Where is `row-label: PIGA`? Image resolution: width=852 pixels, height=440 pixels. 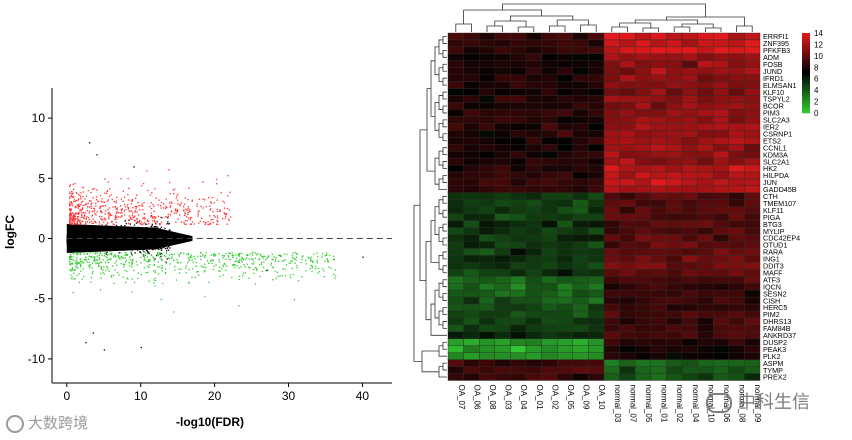
row-label: PIGA is located at coordinates (771, 217).